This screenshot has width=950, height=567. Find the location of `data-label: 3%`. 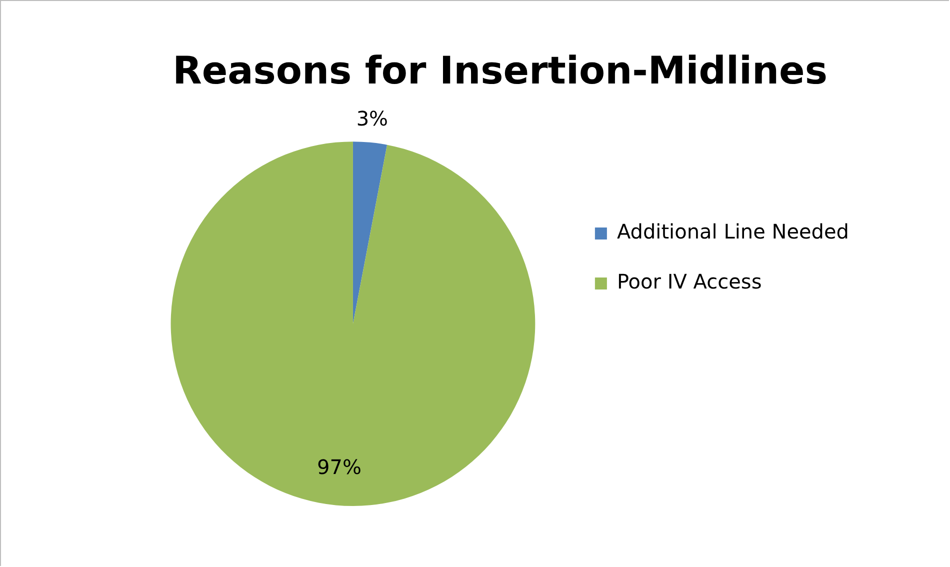

data-label: 3% is located at coordinates (372, 118).